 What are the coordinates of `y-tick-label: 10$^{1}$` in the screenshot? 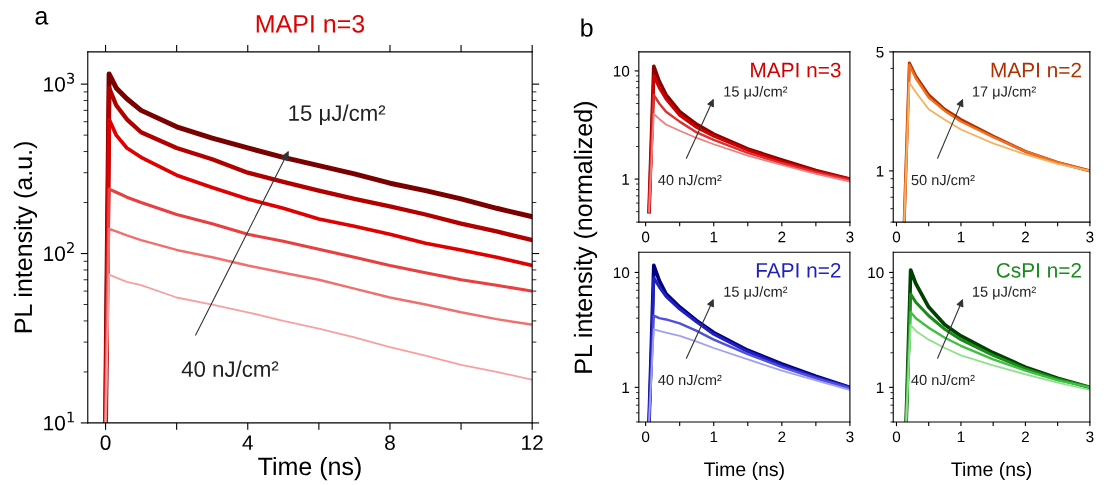 It's located at (59, 421).